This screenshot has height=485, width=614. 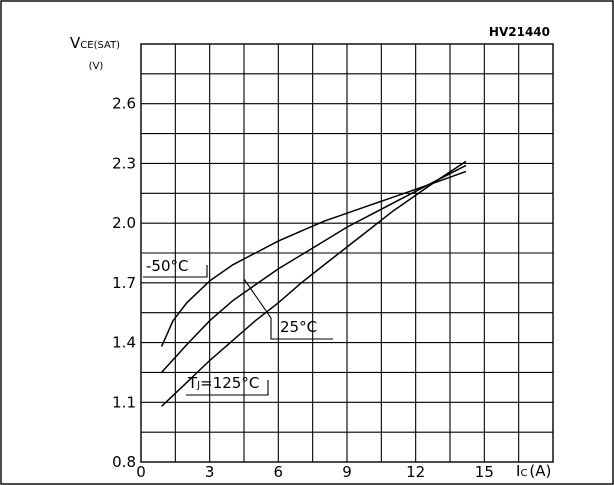 What do you see at coordinates (141, 472) in the screenshot?
I see `x-tick-label: 0` at bounding box center [141, 472].